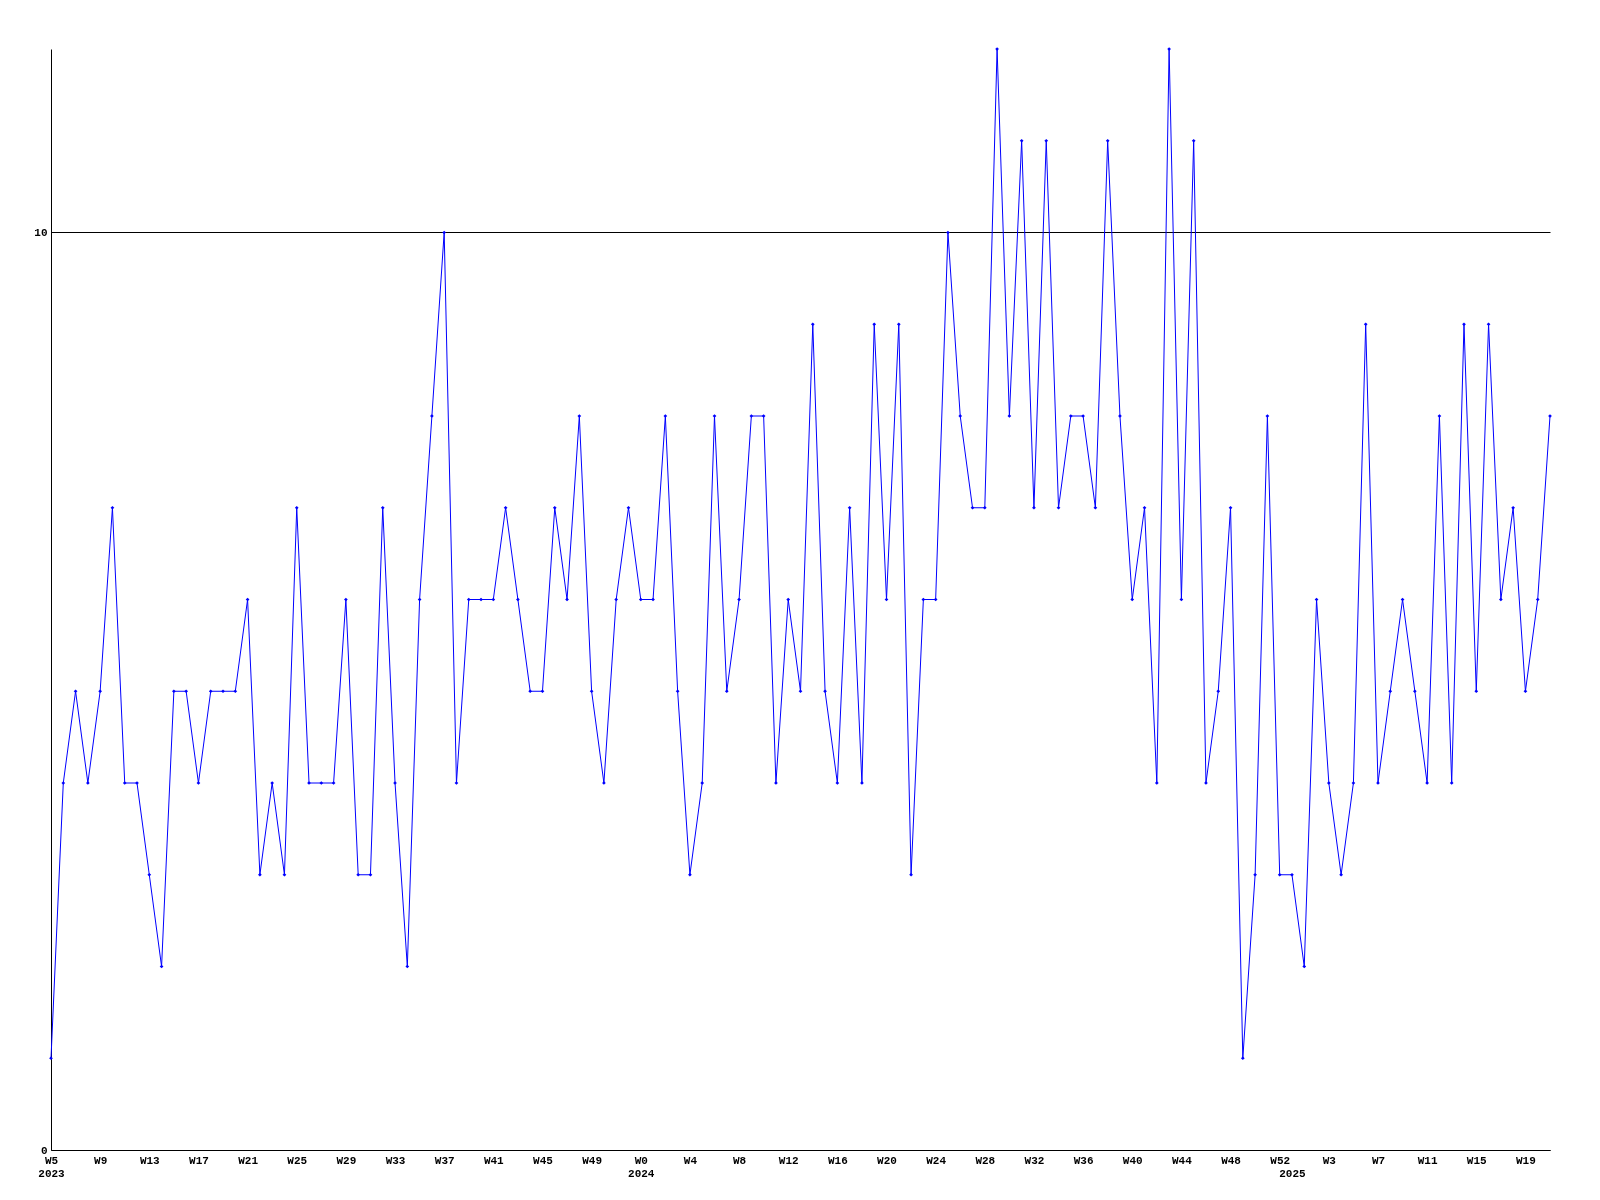 This screenshot has height=1200, width=1600. I want to click on x-tick-label: W52, so click(1280, 1160).